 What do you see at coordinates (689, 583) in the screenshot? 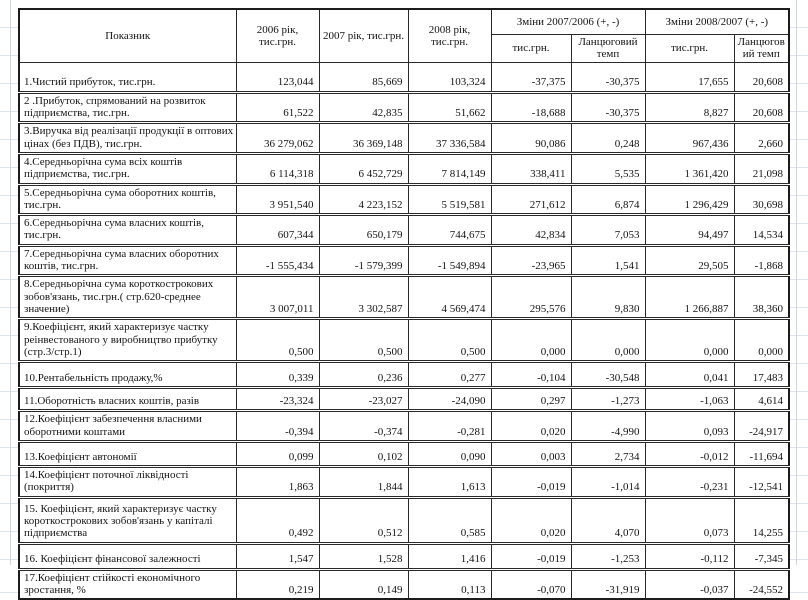
I see `value-cell: -0,037` at bounding box center [689, 583].